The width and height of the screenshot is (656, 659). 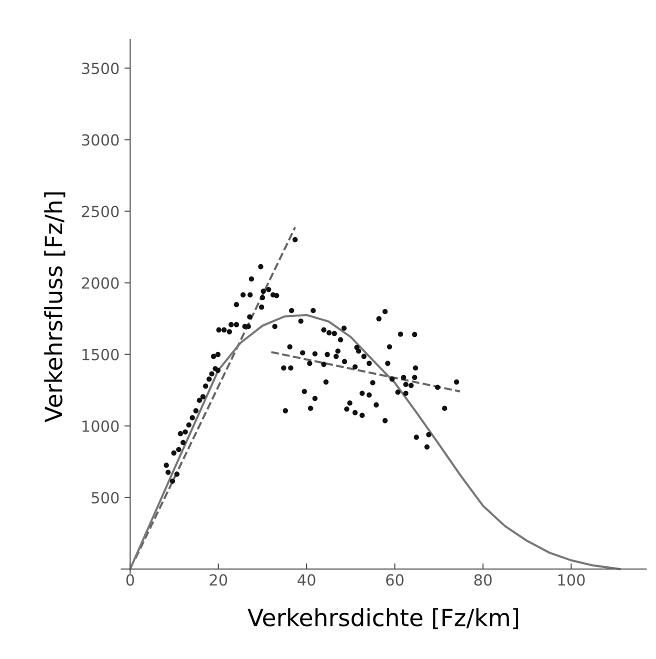 I want to click on x-tick-label: 40, so click(x=307, y=580).